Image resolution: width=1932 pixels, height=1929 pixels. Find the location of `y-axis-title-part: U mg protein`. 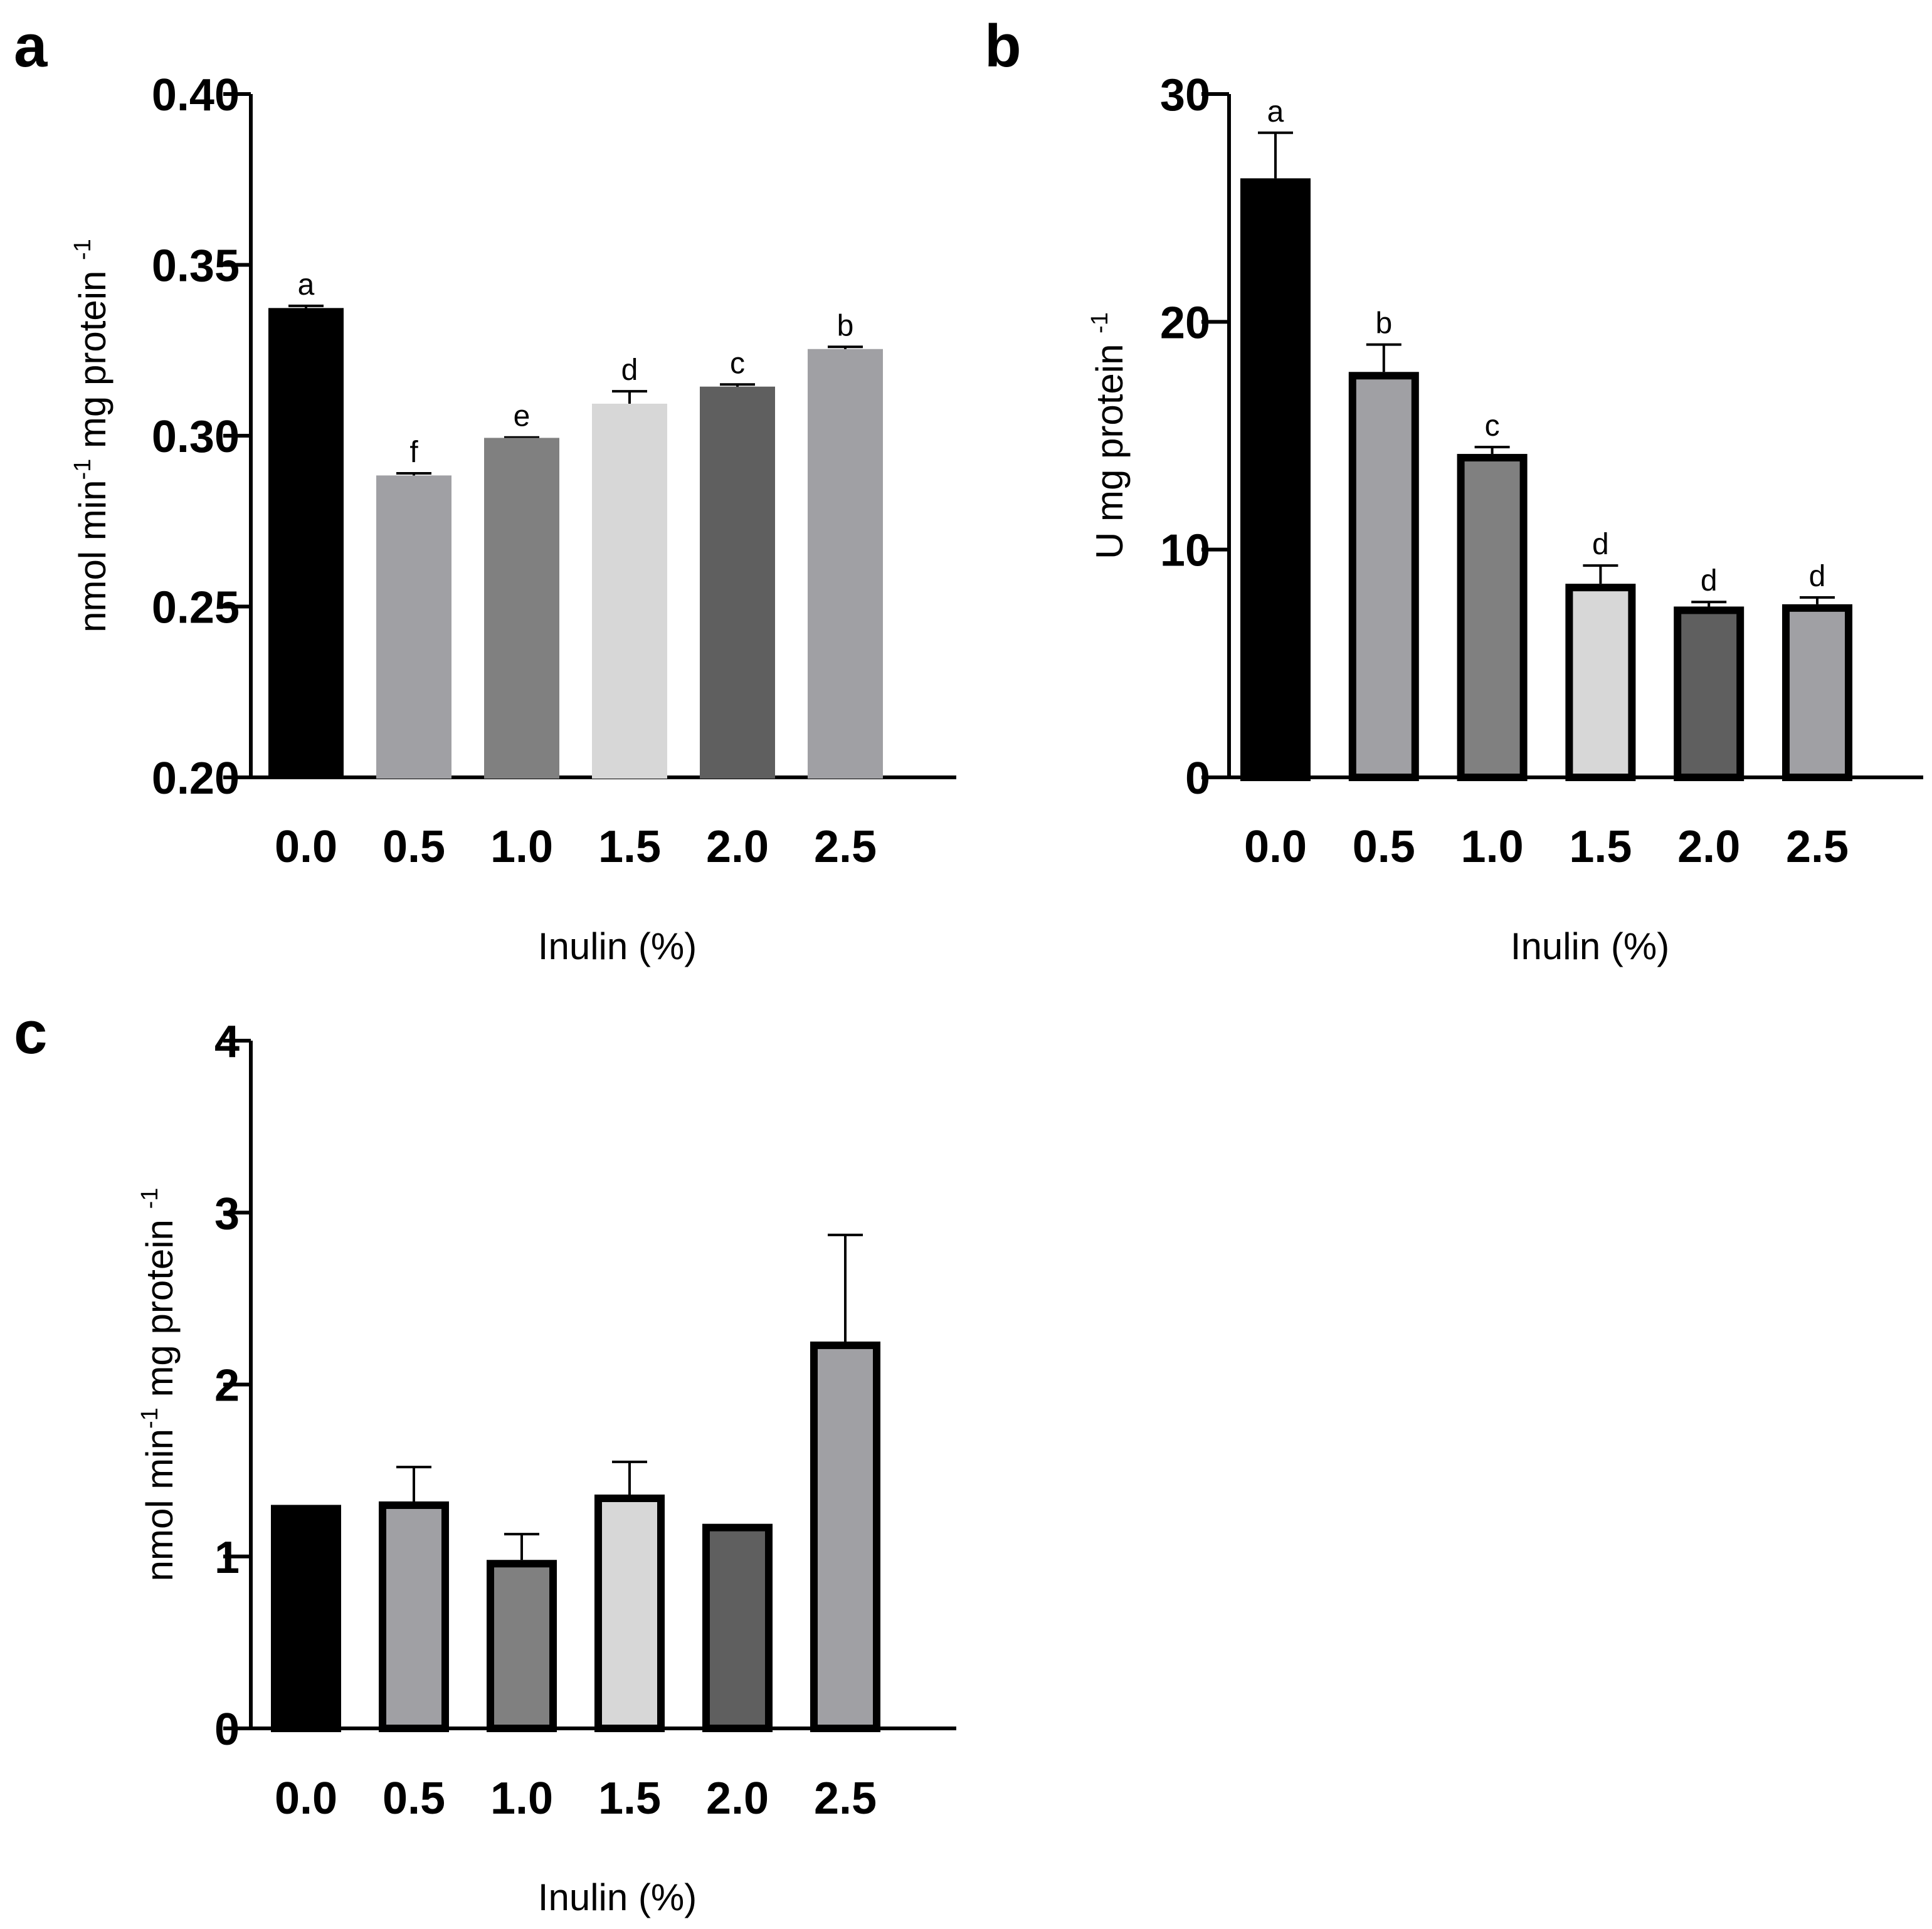

y-axis-title-part: U mg protein is located at coordinates (1110, 446).